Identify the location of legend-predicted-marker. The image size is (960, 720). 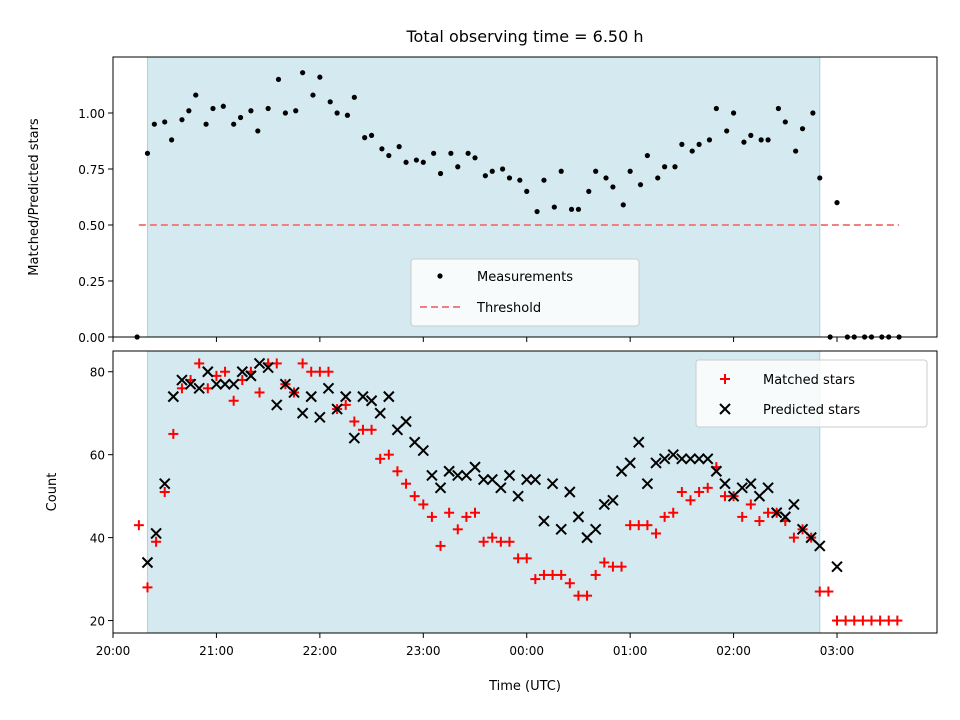
(725, 409).